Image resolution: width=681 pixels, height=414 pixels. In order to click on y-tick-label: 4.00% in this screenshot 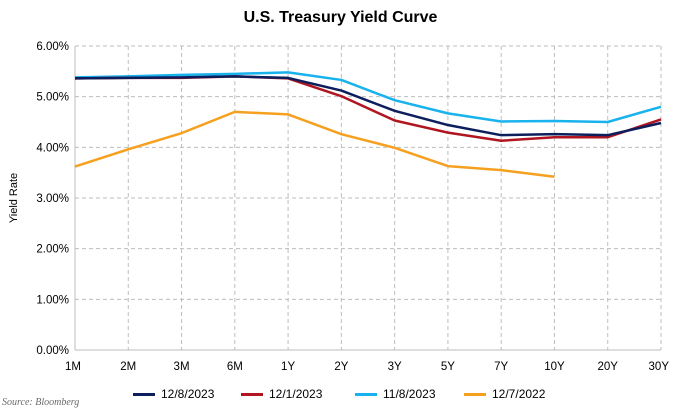, I will do `click(52, 148)`.